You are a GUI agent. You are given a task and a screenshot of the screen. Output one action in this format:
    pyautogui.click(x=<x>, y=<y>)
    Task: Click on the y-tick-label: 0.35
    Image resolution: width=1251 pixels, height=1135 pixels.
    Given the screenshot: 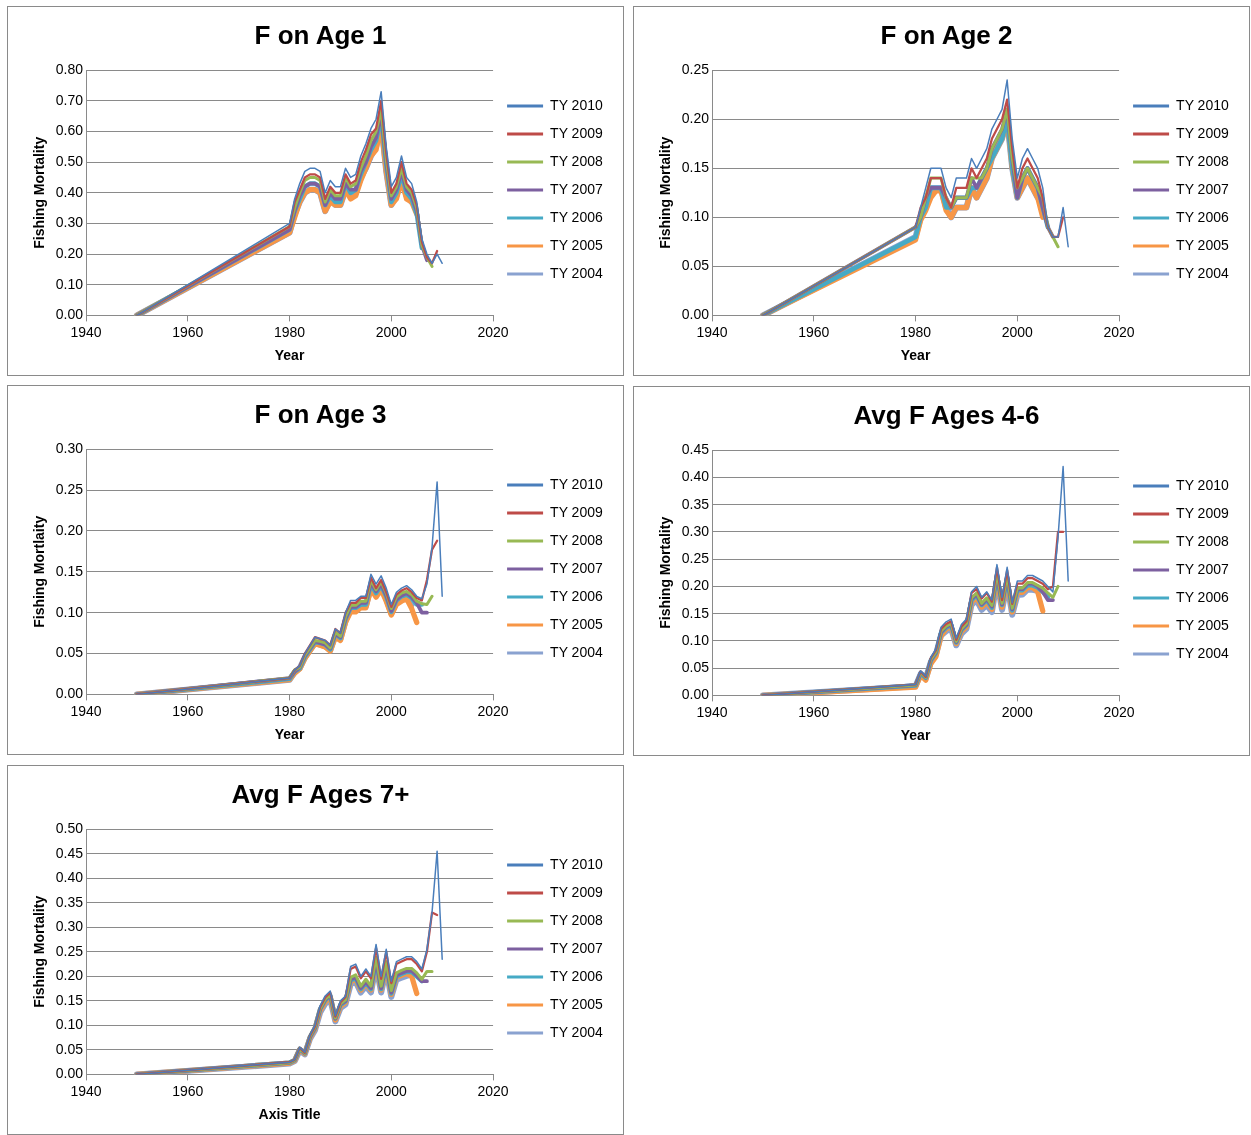 What is the action you would take?
    pyautogui.click(x=695, y=503)
    